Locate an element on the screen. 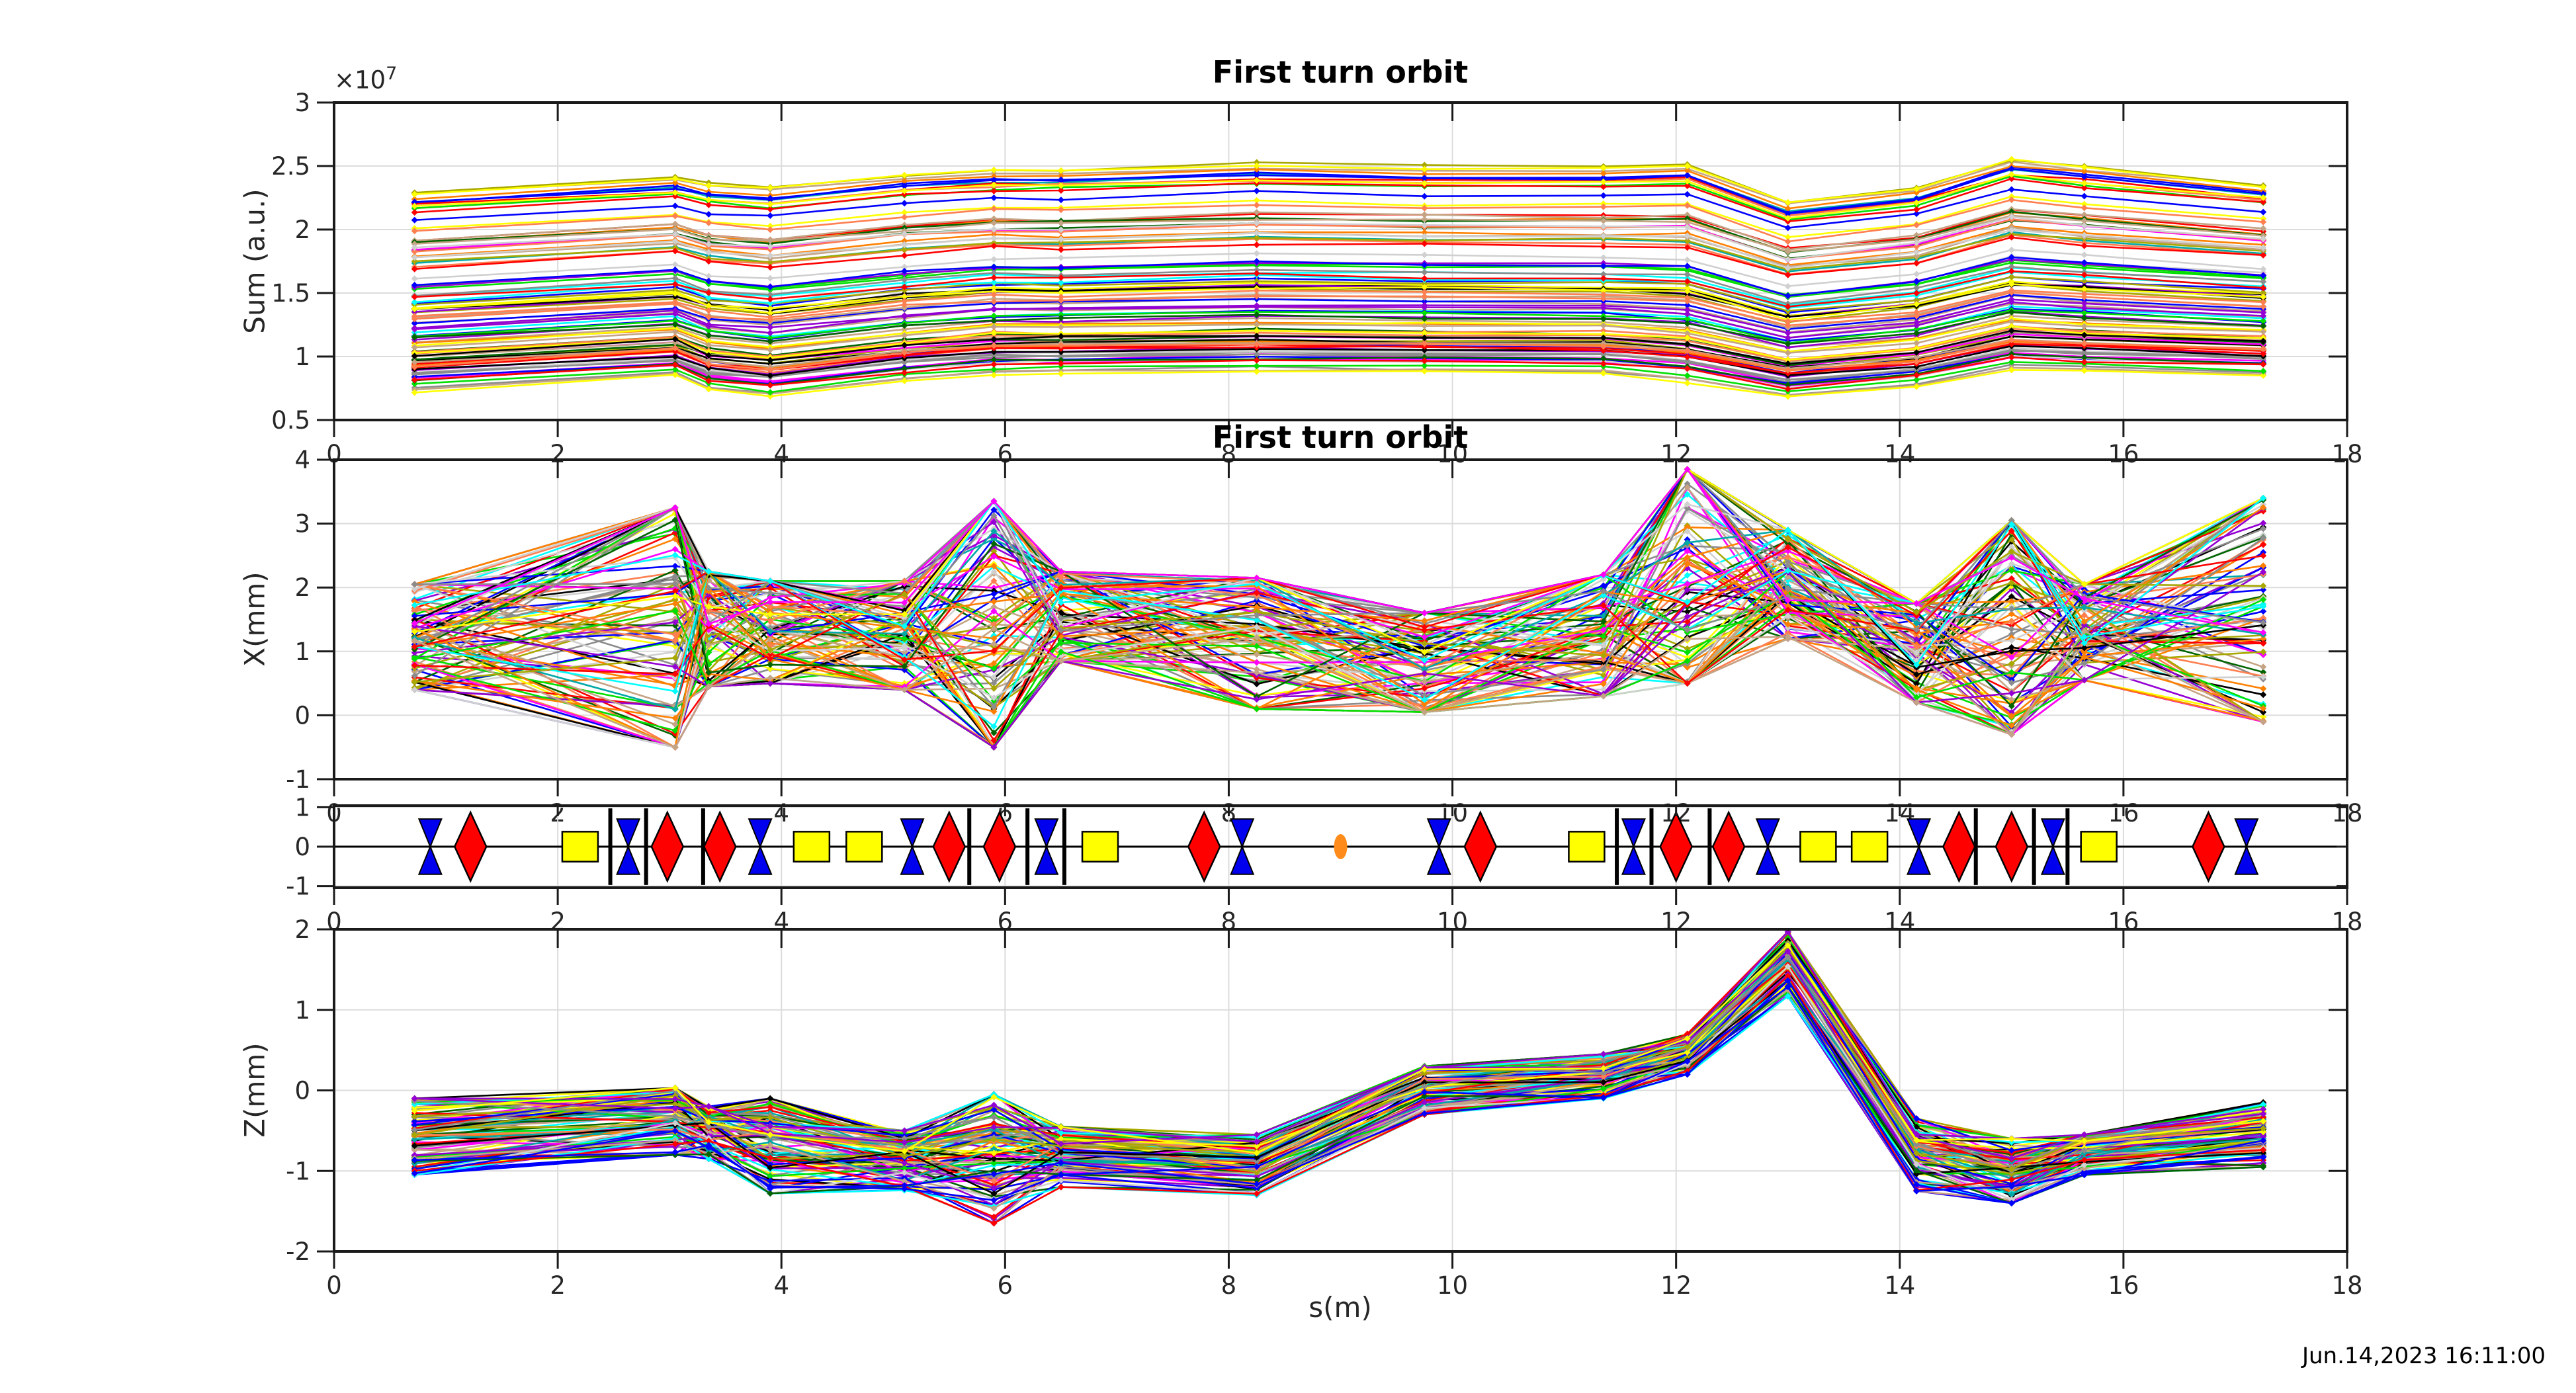 The width and height of the screenshot is (2576, 1393). svg-text: 0.5 is located at coordinates (290, 420).